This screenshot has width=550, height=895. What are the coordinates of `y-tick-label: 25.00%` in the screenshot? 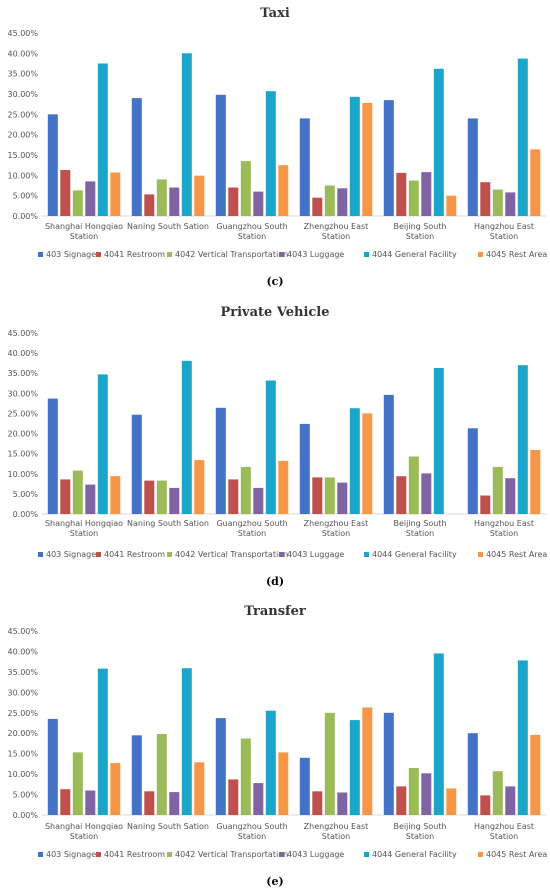 It's located at (22, 114).